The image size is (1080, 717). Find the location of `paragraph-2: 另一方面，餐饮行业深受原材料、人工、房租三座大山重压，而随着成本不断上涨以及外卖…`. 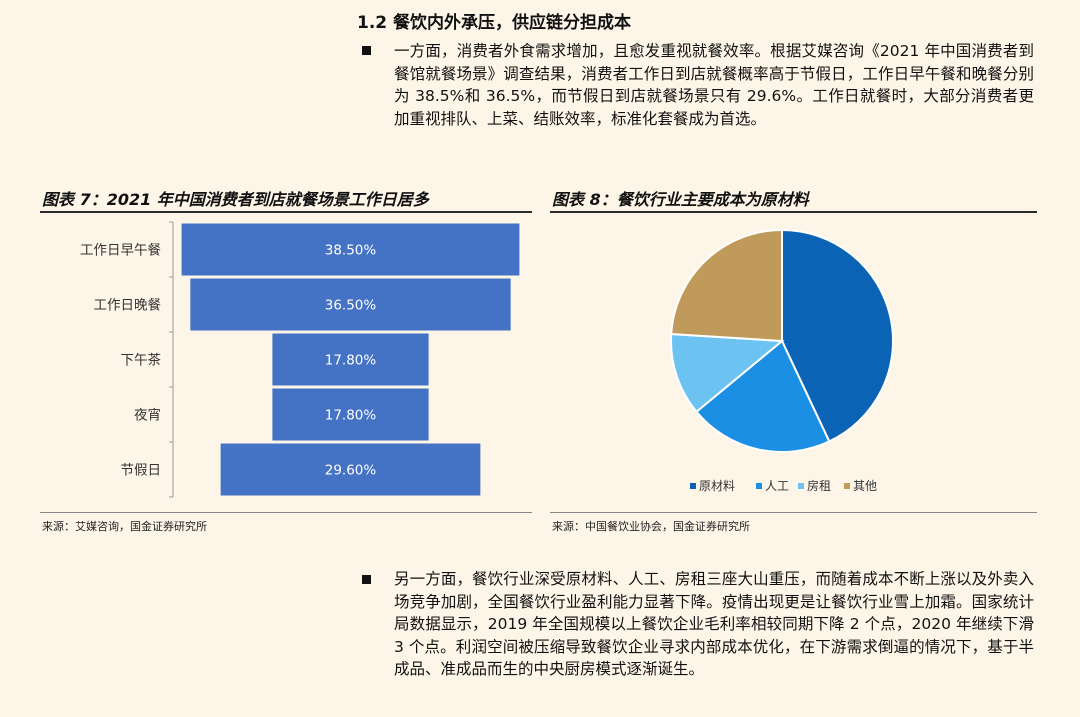

paragraph-2: 另一方面，餐饮行业深受原材料、人工、房租三座大山重压，而随着成本不断上涨以及外卖… is located at coordinates (714, 624).